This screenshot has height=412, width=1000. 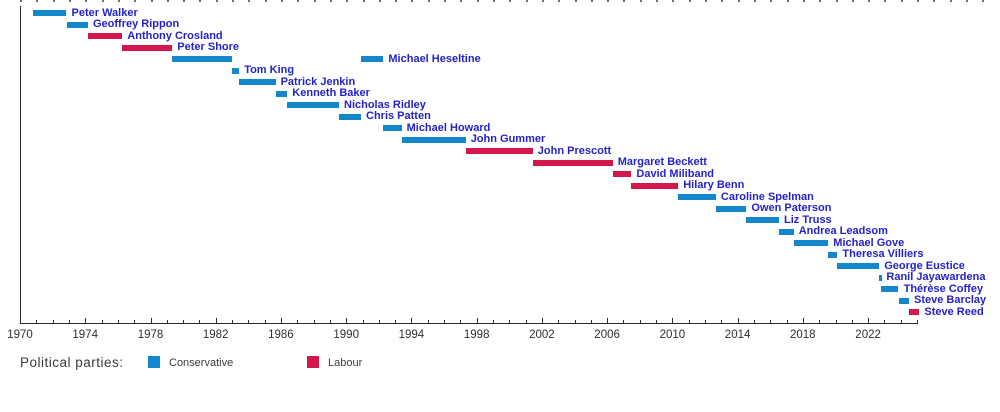 I want to click on x-axis-tick-label: 1974, so click(x=85, y=335).